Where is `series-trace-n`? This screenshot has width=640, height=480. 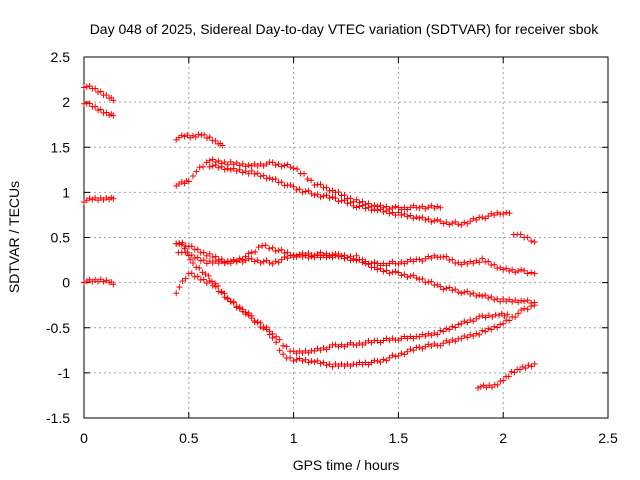 series-trace-n is located at coordinates (506, 376).